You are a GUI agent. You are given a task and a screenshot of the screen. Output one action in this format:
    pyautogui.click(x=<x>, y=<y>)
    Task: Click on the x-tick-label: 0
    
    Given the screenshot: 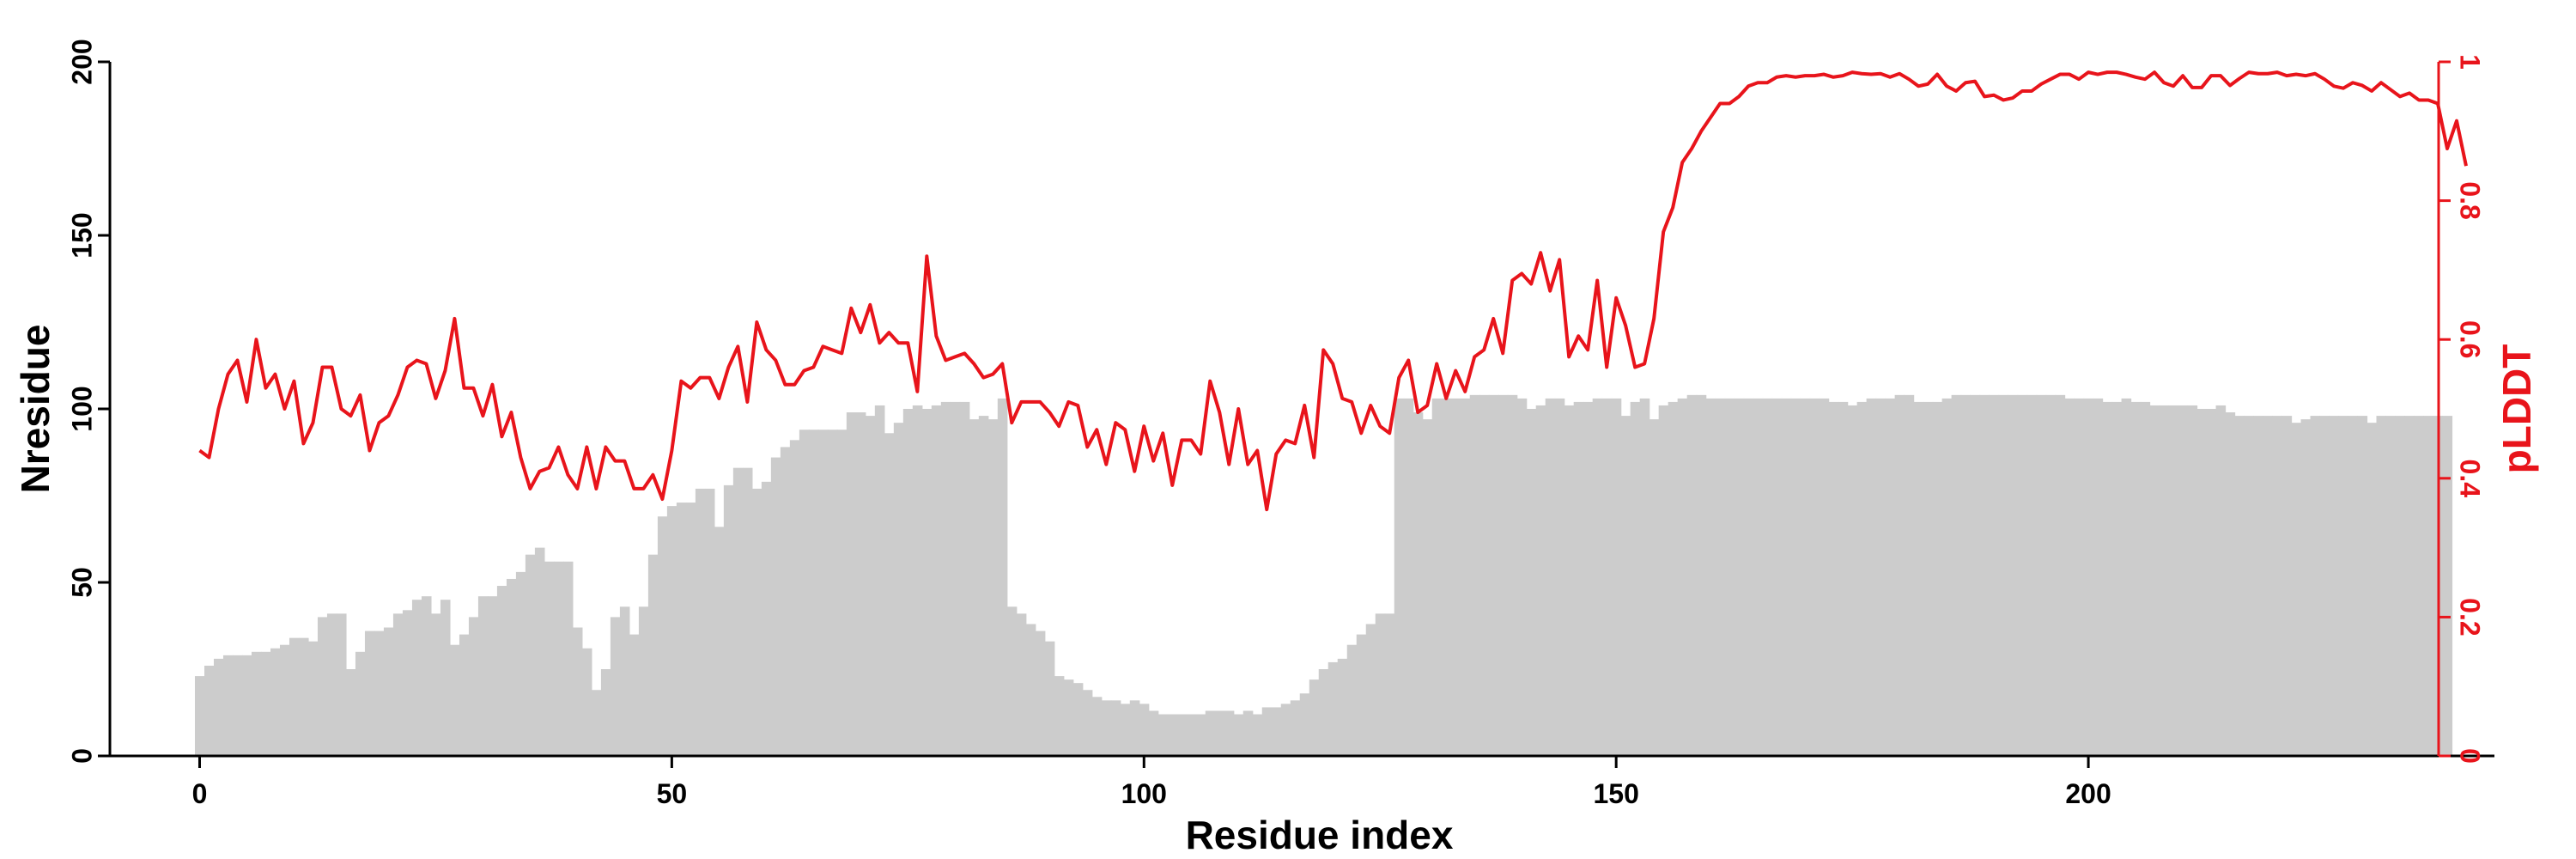 What is the action you would take?
    pyautogui.click(x=200, y=793)
    